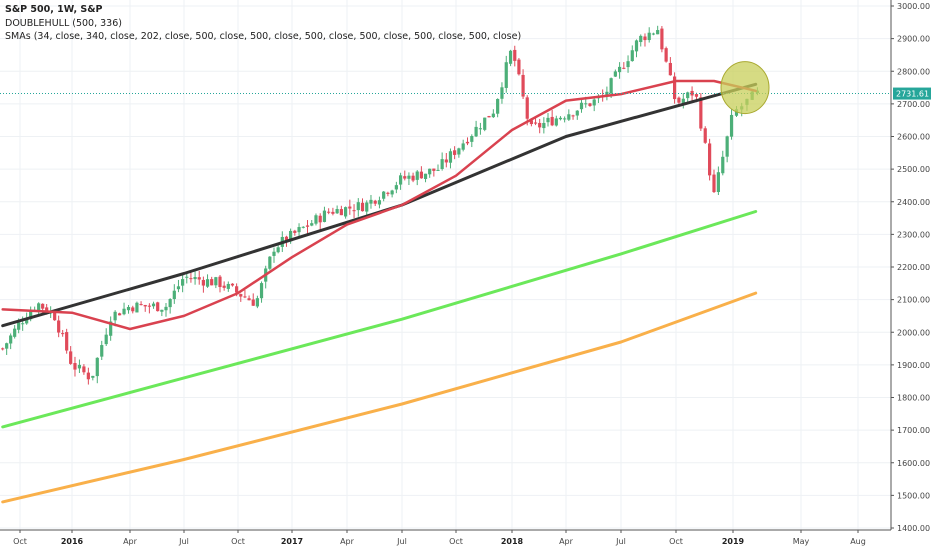 This screenshot has width=932, height=550. I want to click on y-tick-label: 1400.00, so click(913, 528).